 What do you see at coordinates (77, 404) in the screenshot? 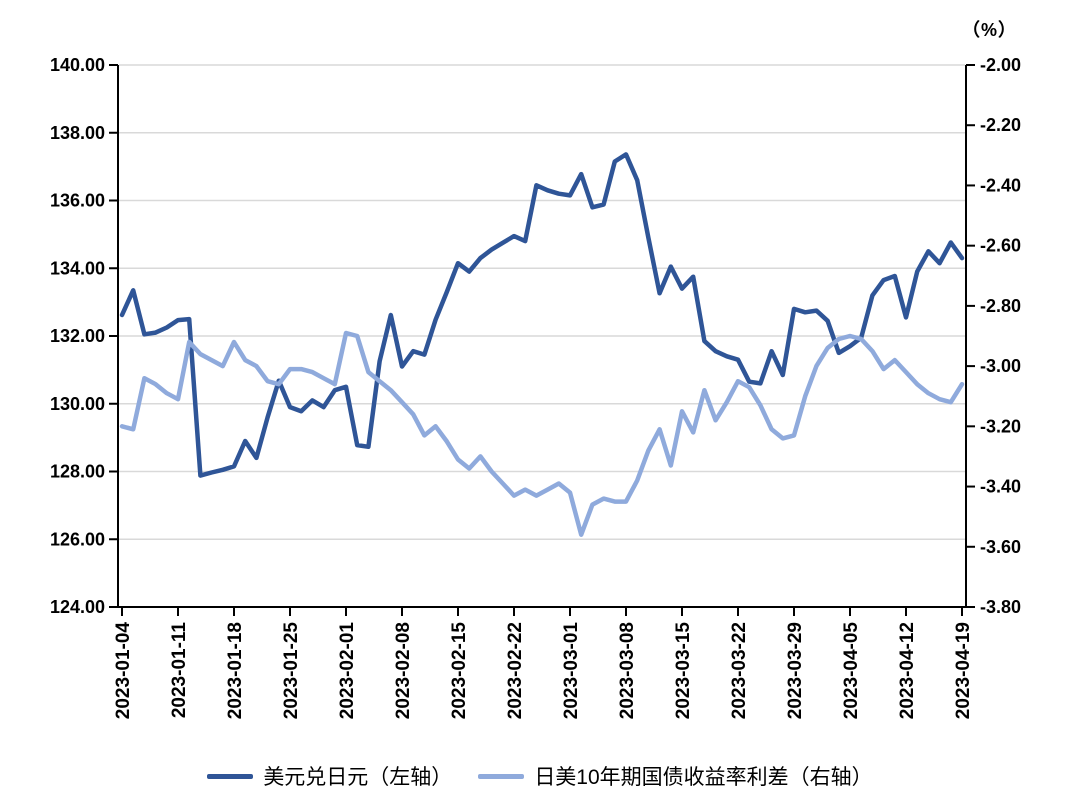
I see `left-axis-tick-label: 130.00` at bounding box center [77, 404].